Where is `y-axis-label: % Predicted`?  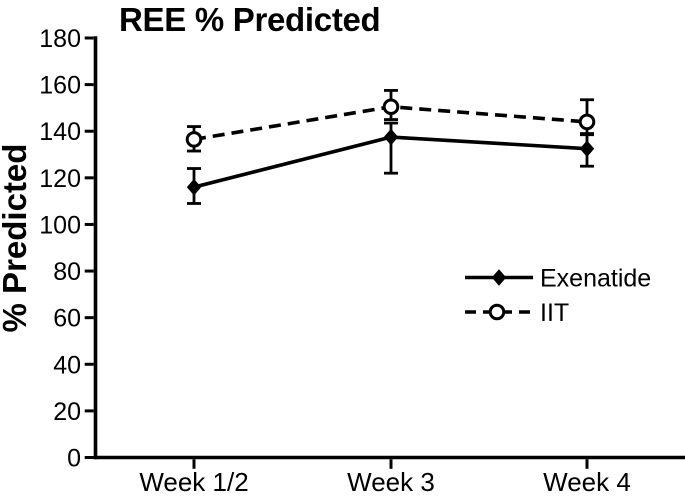
y-axis-label: % Predicted is located at coordinates (16, 238).